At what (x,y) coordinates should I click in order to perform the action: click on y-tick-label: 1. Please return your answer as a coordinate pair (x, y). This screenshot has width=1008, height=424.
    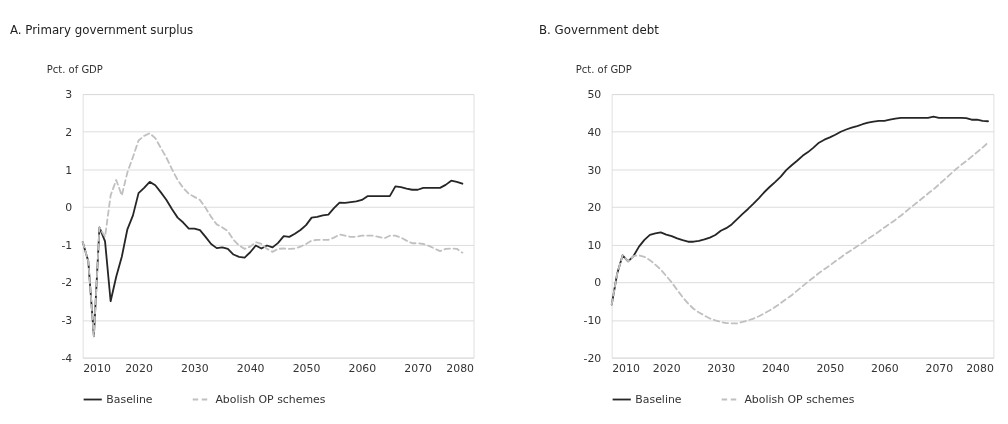
    Looking at the image, I should click on (69, 170).